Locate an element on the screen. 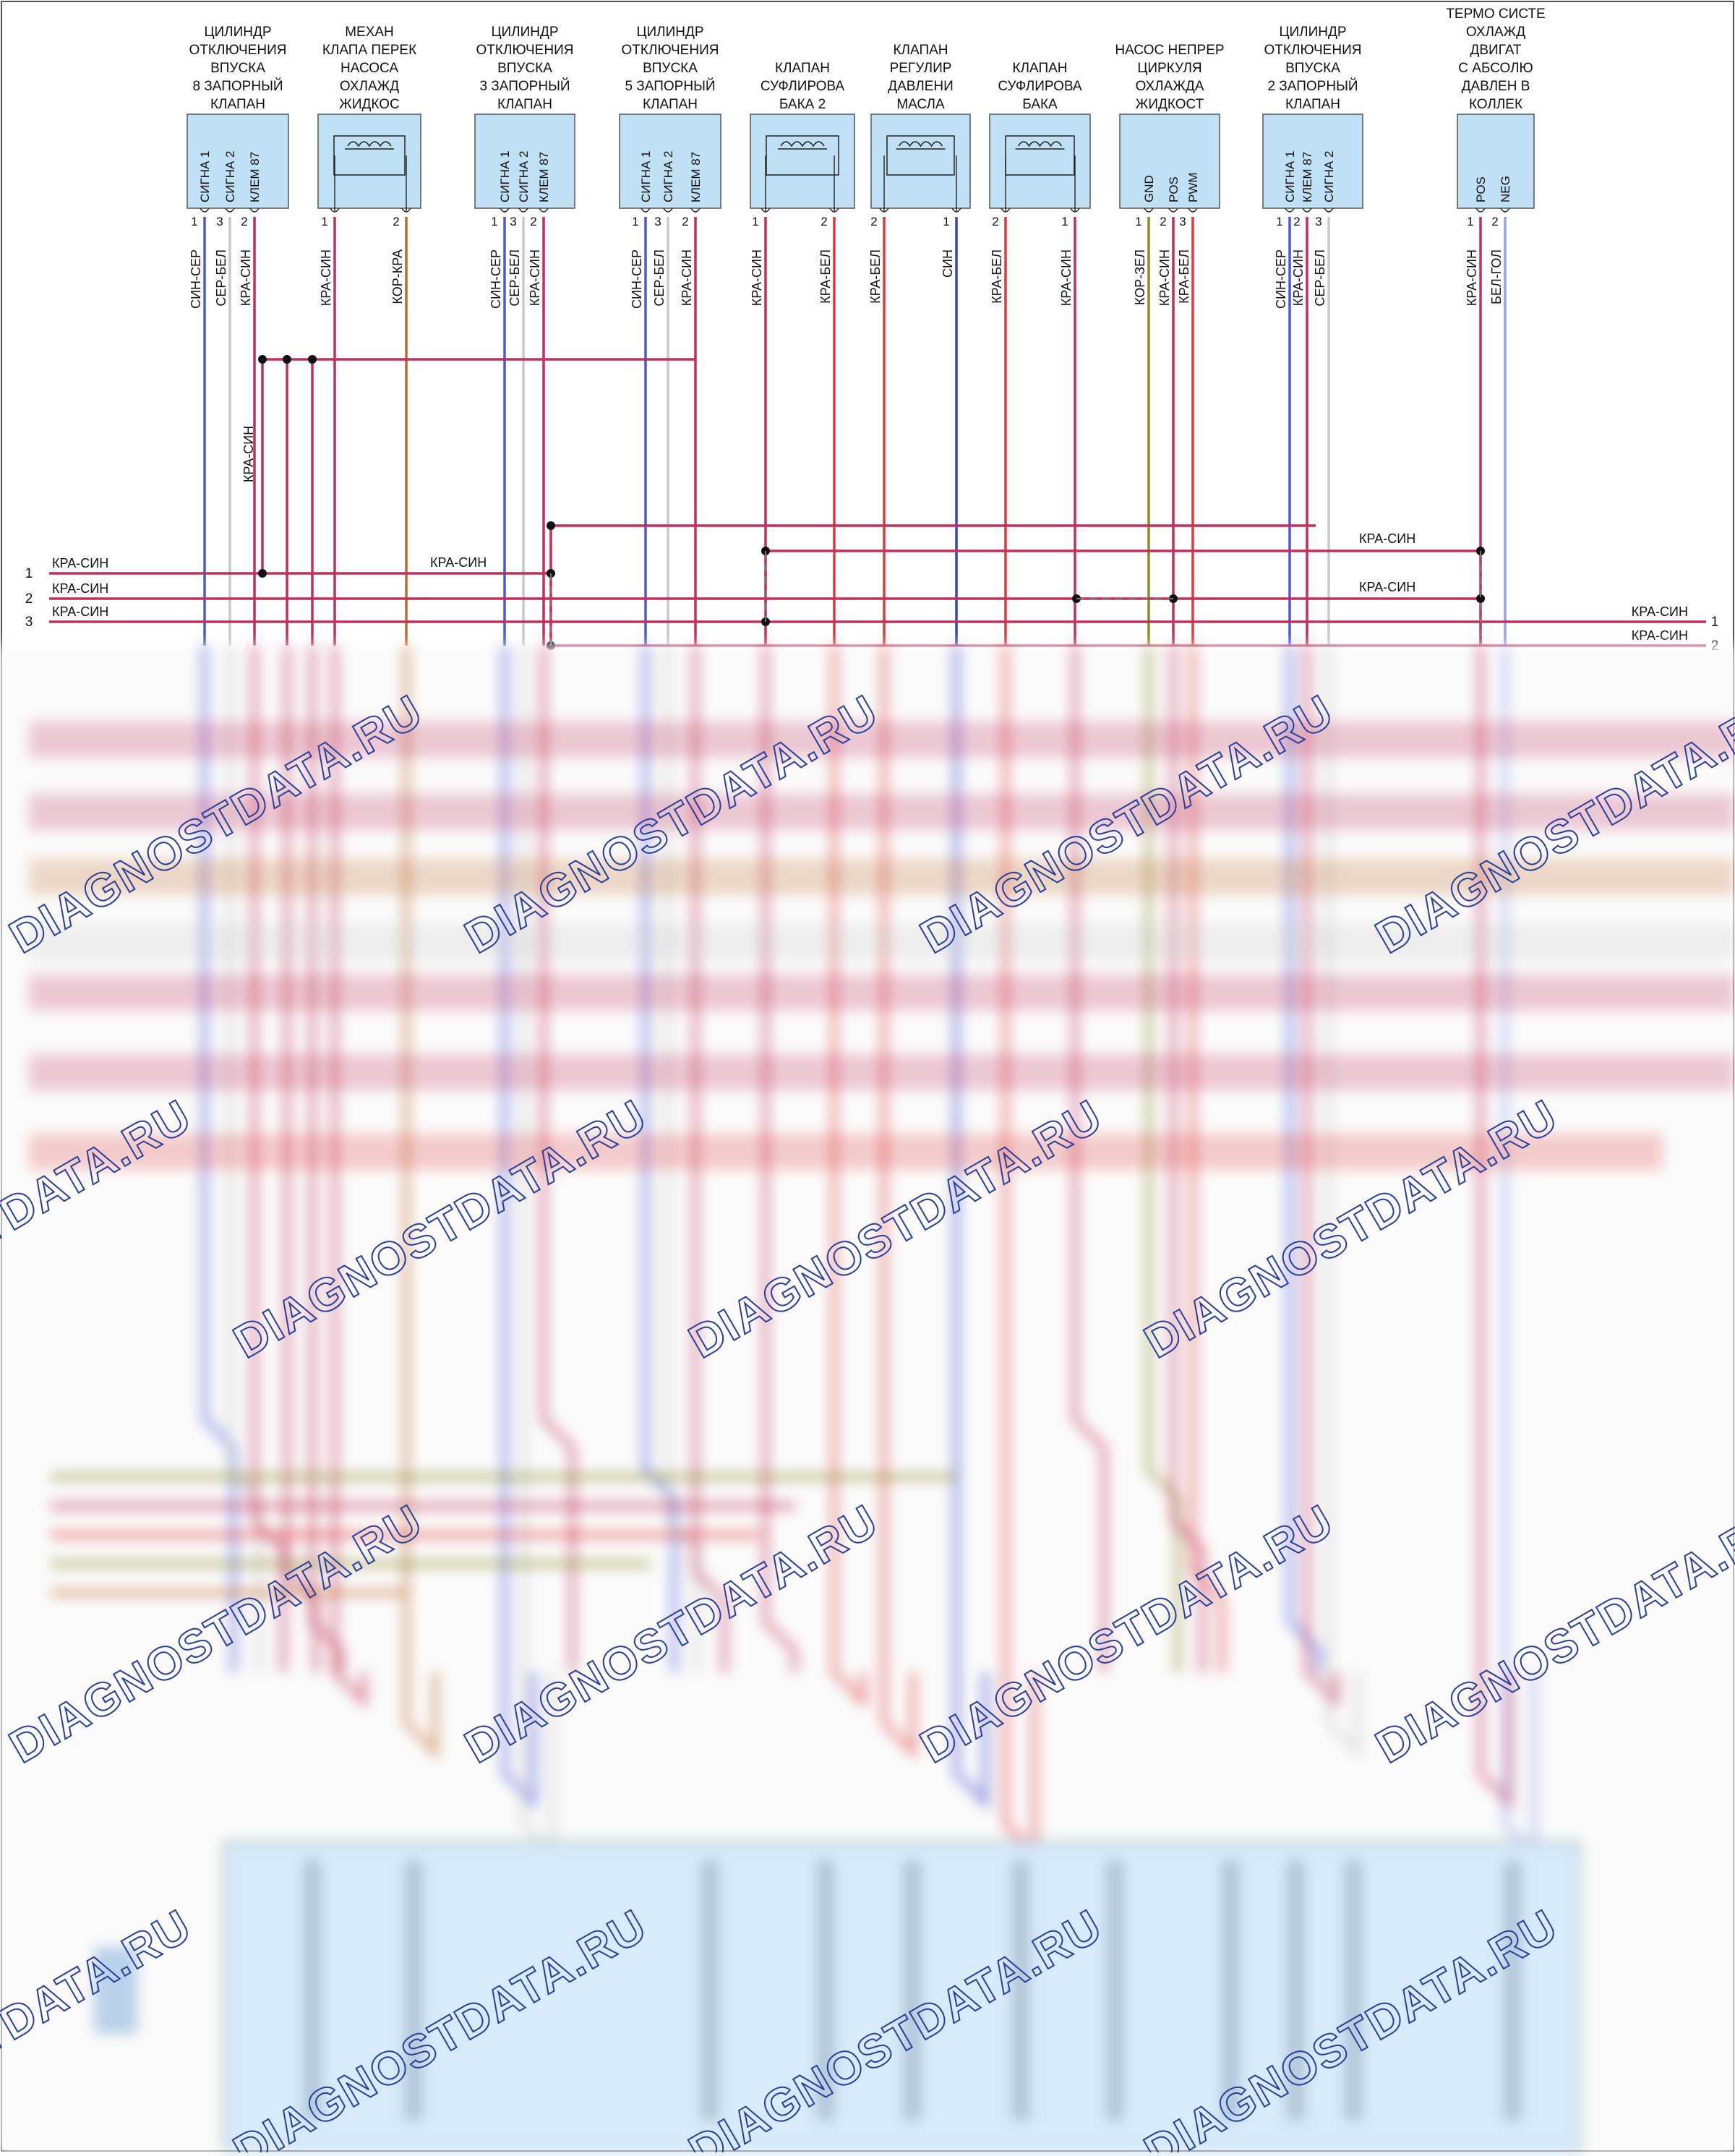 This screenshot has width=1735, height=2156. bus-left-number: 3 is located at coordinates (29, 623).